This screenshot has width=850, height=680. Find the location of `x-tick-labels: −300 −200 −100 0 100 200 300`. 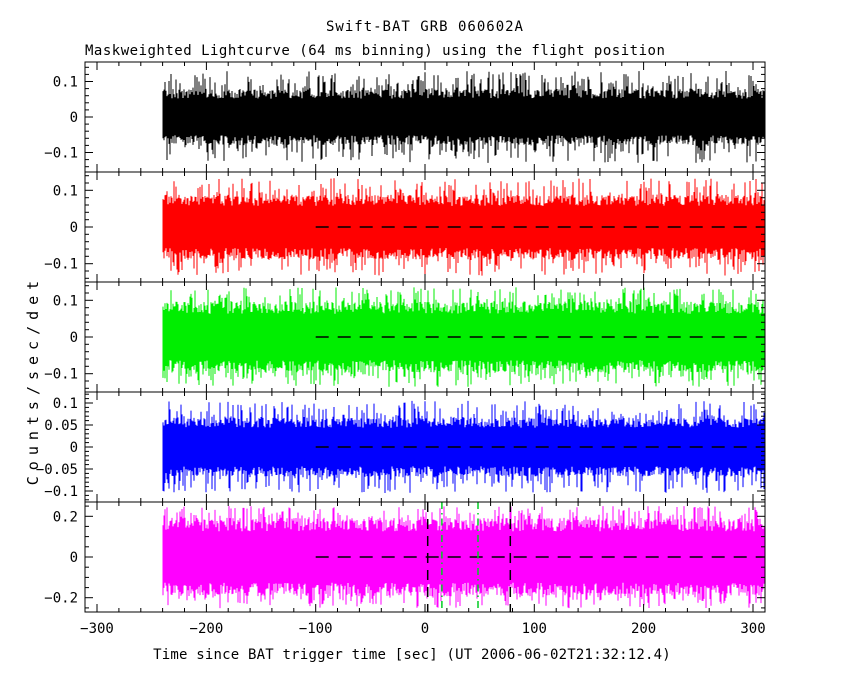

x-tick-labels: −300 −200 −100 0 100 200 300 is located at coordinates (423, 629).